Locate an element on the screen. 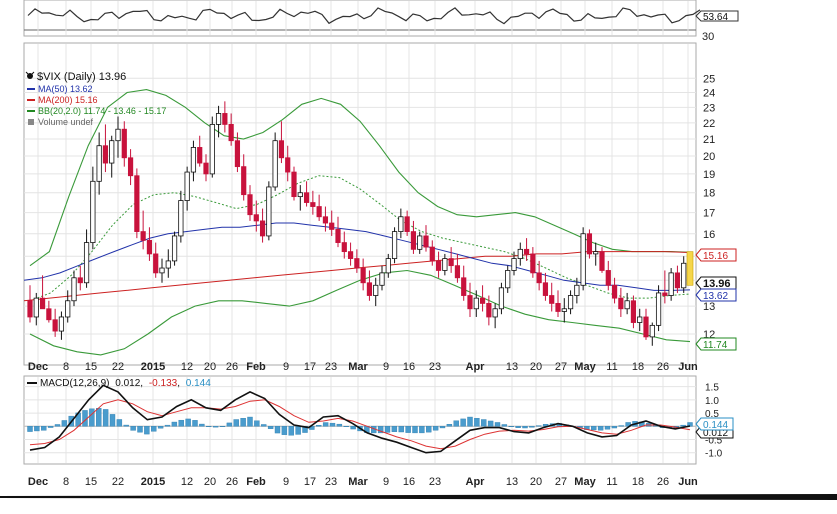  price-badge-text: 13.62 is located at coordinates (715, 296).